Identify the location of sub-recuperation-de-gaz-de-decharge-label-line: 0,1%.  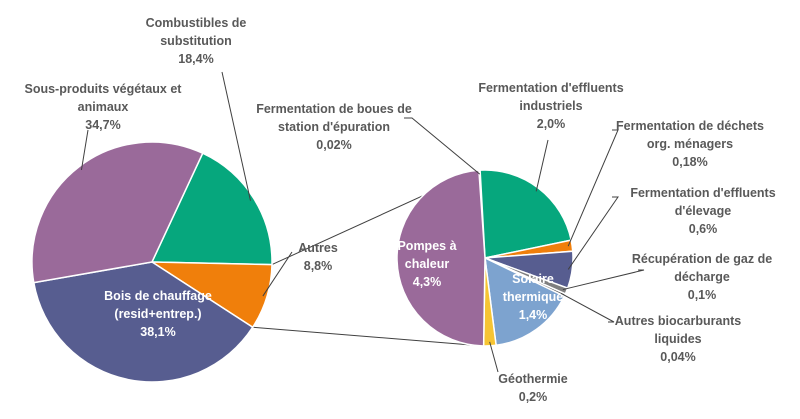
(702, 295).